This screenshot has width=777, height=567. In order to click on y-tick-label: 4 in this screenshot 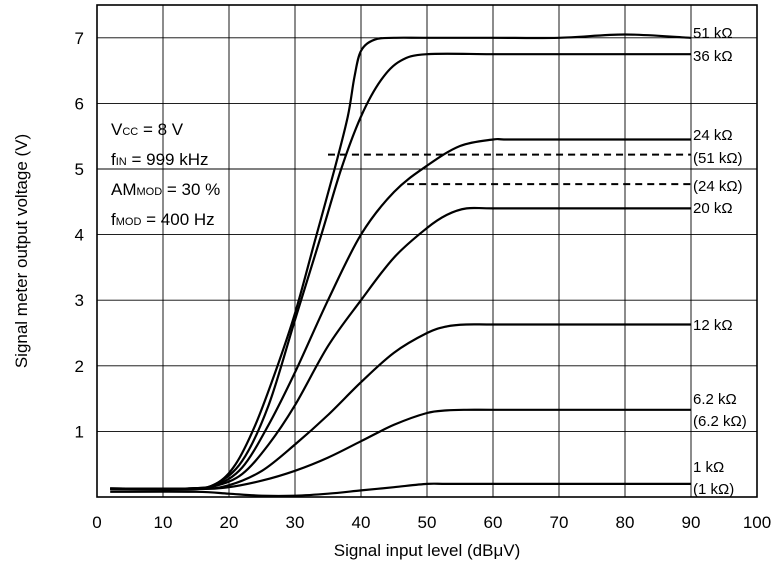, I will do `click(79, 235)`.